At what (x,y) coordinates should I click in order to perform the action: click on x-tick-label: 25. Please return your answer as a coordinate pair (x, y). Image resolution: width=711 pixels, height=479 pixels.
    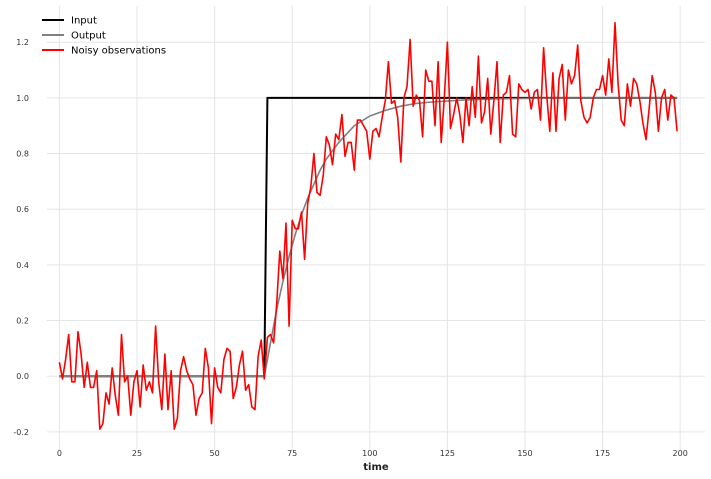
    Looking at the image, I should click on (137, 453).